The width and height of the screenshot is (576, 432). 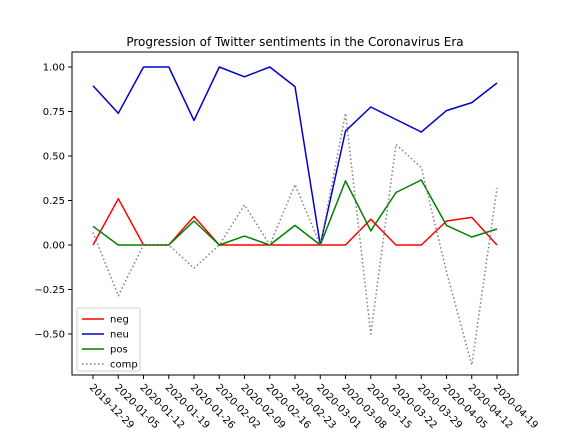 I want to click on y-tick-label: 0.75, so click(x=54, y=112).